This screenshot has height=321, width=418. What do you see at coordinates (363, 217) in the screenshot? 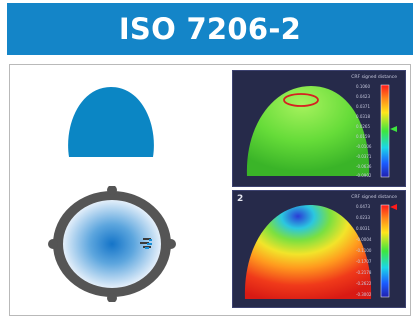
I see `colorbar-tick: 0.0233` at bounding box center [363, 217].